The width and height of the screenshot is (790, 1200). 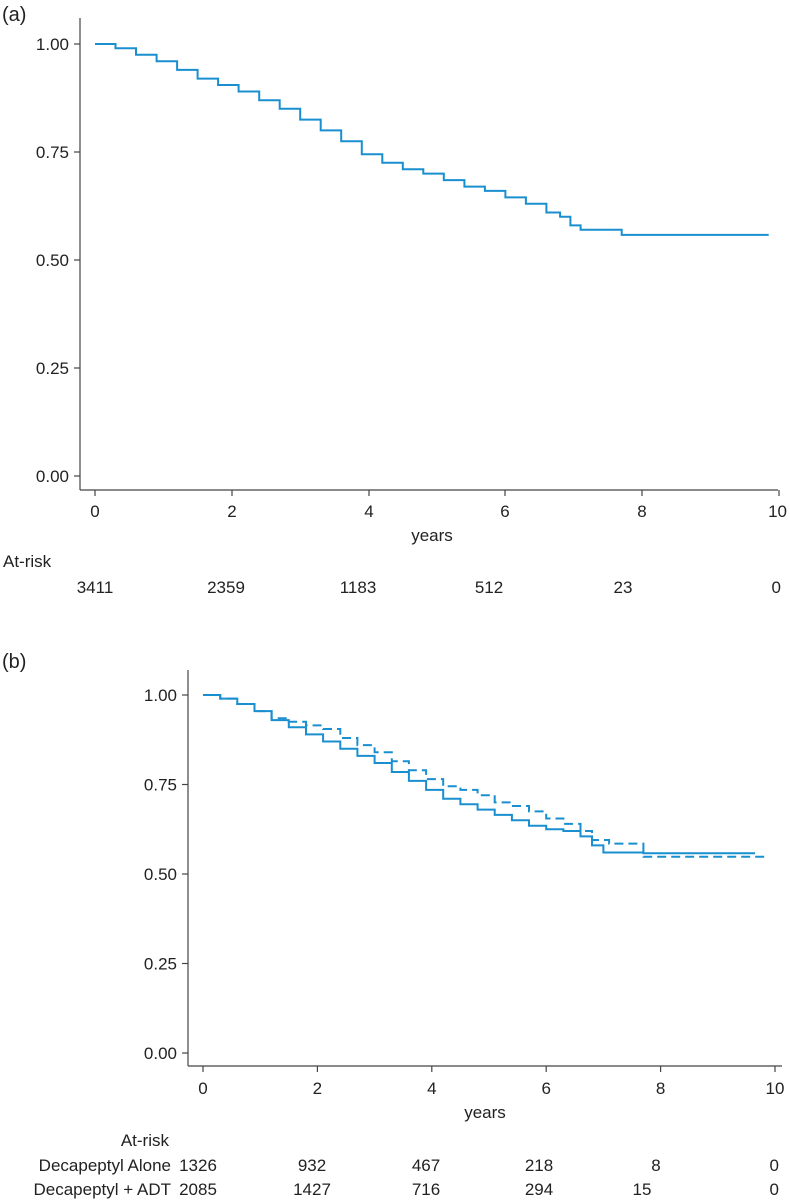 What do you see at coordinates (312, 1189) in the screenshot?
I see `panel-b-at-risk-count: 1427` at bounding box center [312, 1189].